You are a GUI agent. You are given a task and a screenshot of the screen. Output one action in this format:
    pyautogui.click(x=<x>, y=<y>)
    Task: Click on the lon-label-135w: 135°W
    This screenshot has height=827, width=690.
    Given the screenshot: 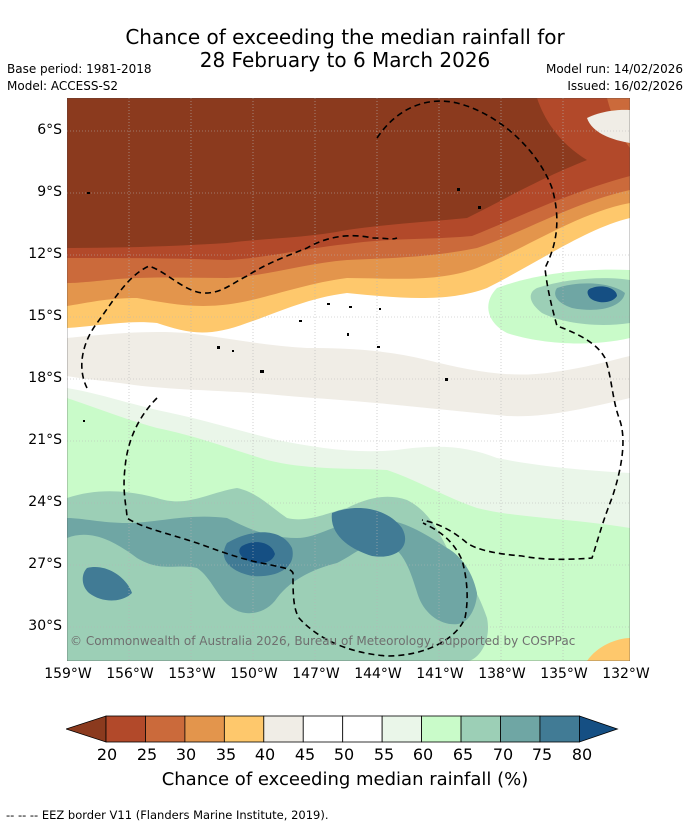 What is the action you would take?
    pyautogui.click(x=564, y=674)
    